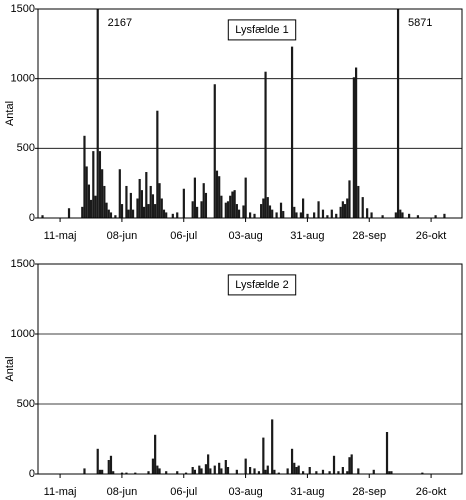  What do you see at coordinates (369, 492) in the screenshot?
I see `x-tick-label: 28-sep` at bounding box center [369, 492].